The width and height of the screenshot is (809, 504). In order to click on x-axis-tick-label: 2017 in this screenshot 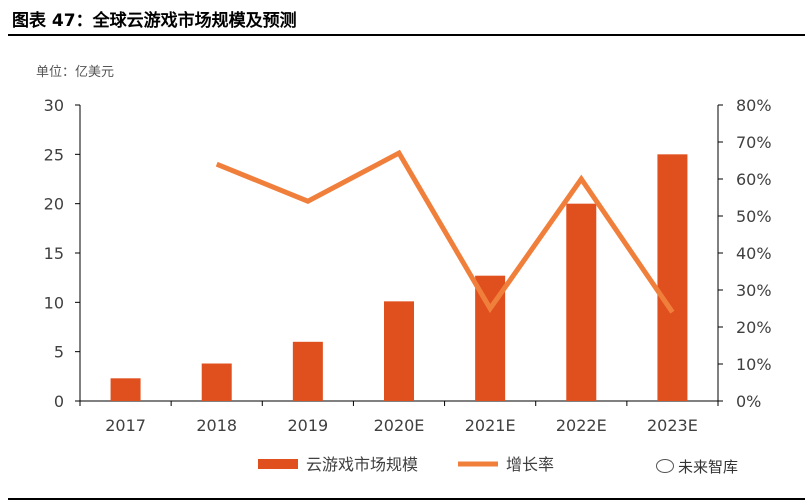, I will do `click(125, 425)`.